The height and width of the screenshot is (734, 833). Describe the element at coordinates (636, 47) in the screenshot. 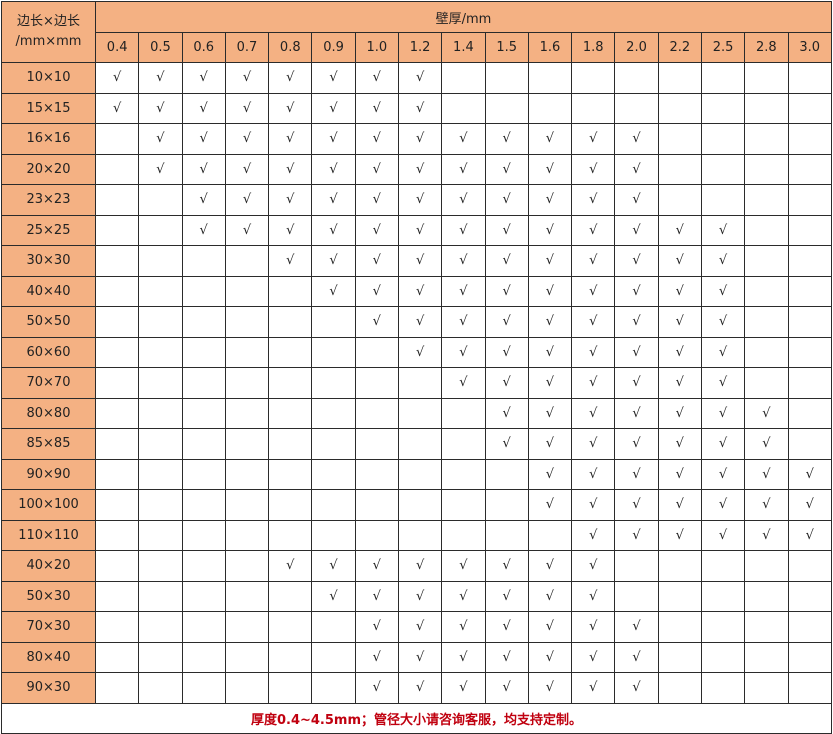

I see `thickness-column-header: 2.0` at that location.